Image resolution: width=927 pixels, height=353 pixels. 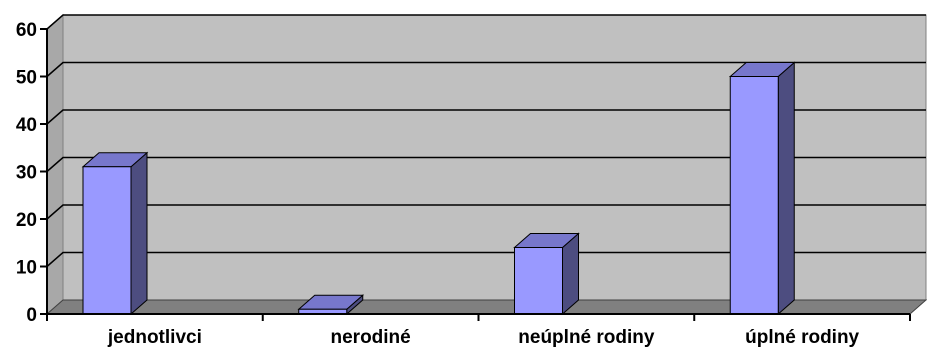 What do you see at coordinates (31, 315) in the screenshot?
I see `y-tick-label: 0` at bounding box center [31, 315].